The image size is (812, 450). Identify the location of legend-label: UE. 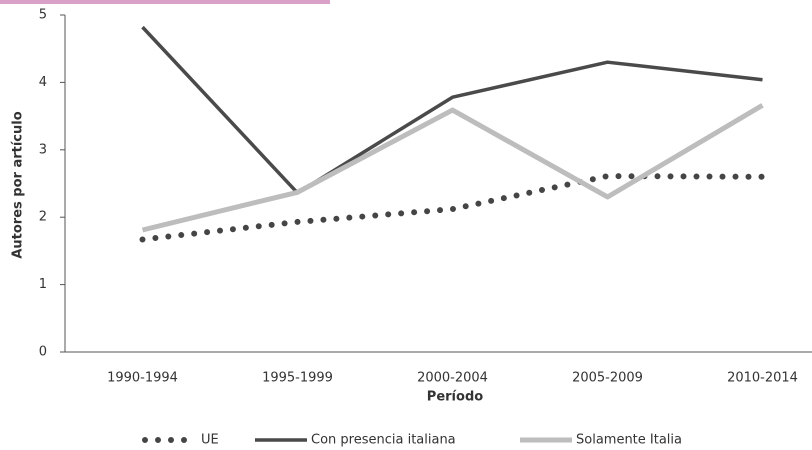
(210, 440).